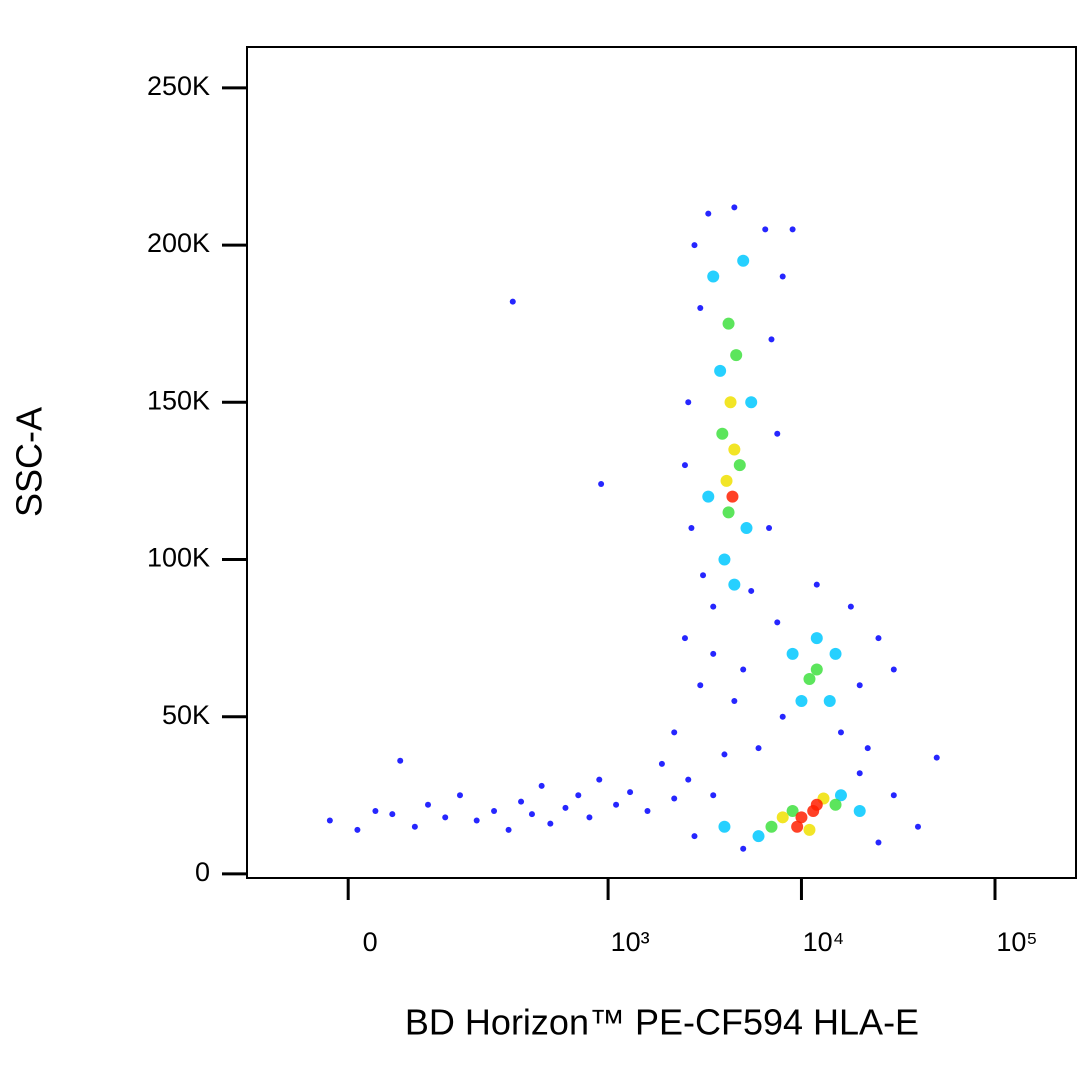 The width and height of the screenshot is (1086, 1086). I want to click on x-tick-label: 10⁵, so click(1016, 942).